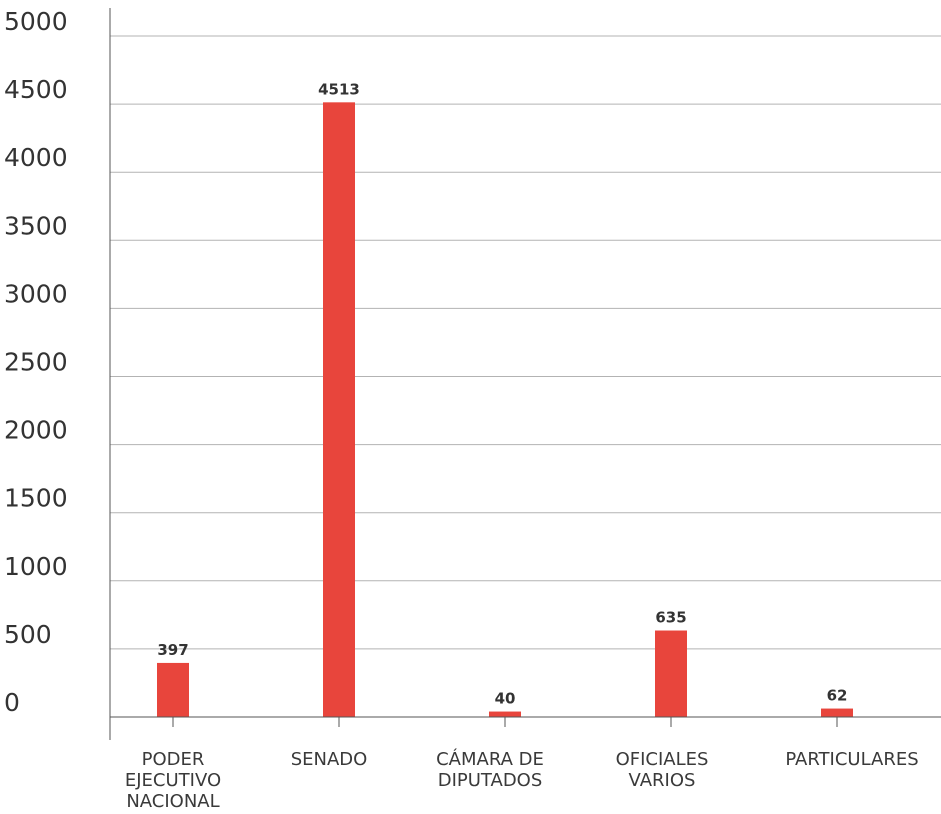 Image resolution: width=941 pixels, height=814 pixels. I want to click on data-label-1: 4513, so click(339, 89).